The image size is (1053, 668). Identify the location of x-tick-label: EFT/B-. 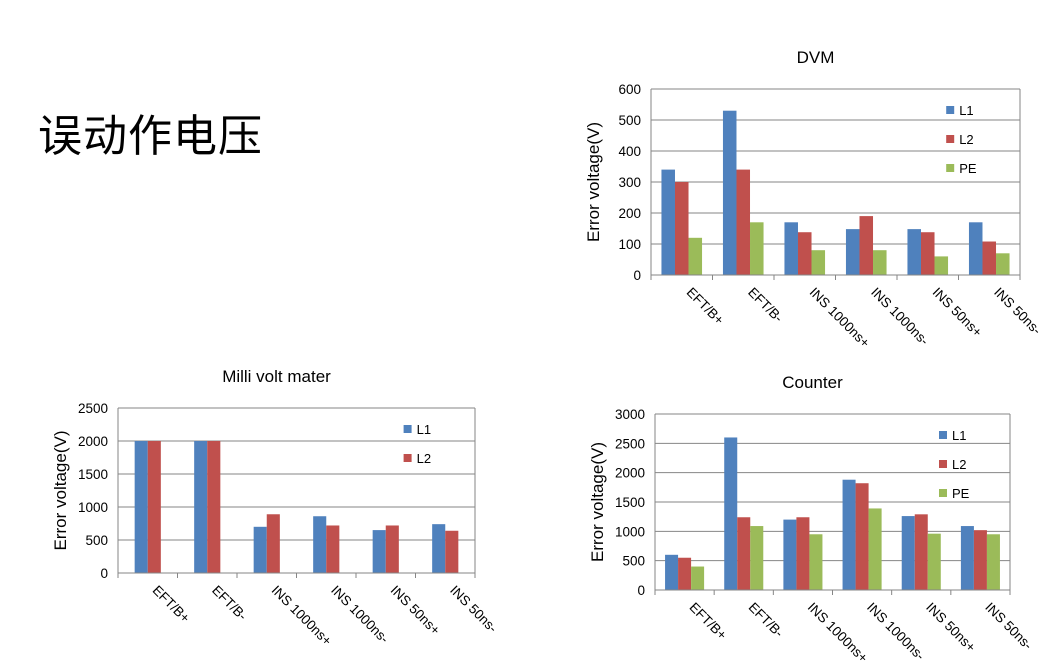
(766, 620).